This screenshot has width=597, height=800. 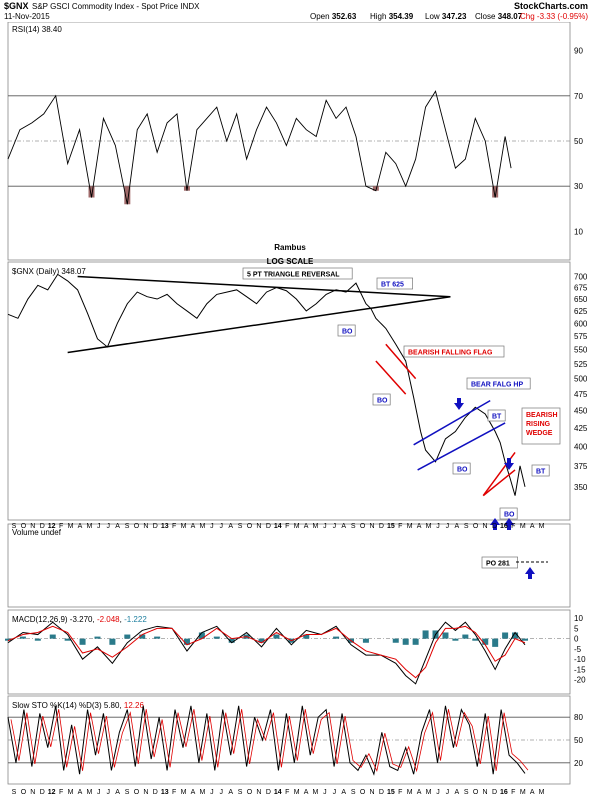 I want to click on macd-tick: 10, so click(x=578, y=618).